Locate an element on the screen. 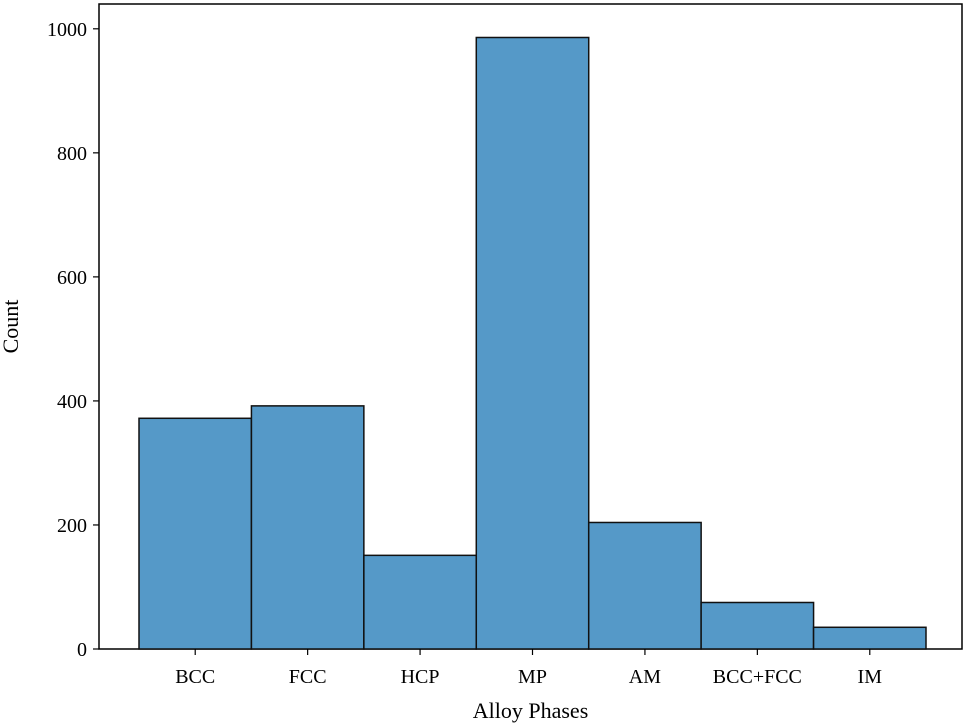 The width and height of the screenshot is (969, 727). y-axis-title: Count is located at coordinates (11, 327).